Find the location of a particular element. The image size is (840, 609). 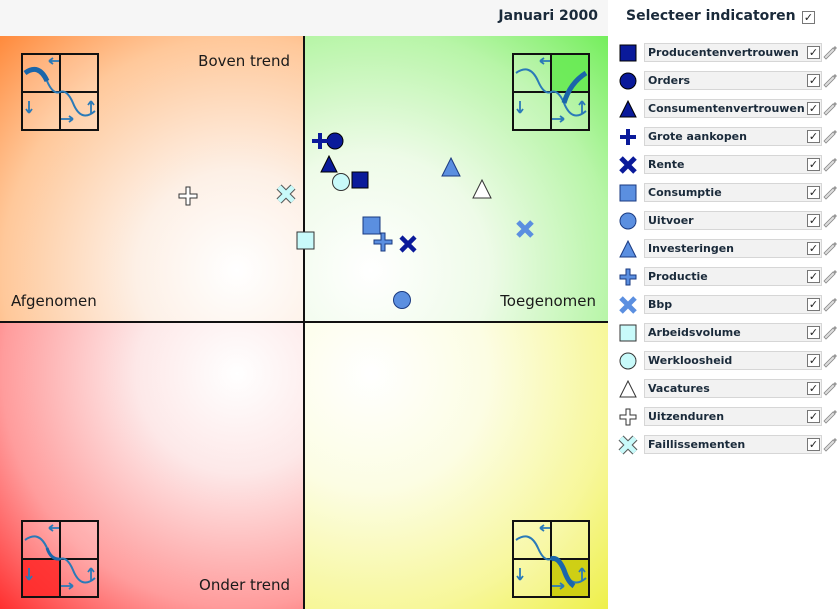

select-indicators-title: Selecteer indicatoren is located at coordinates (711, 16).